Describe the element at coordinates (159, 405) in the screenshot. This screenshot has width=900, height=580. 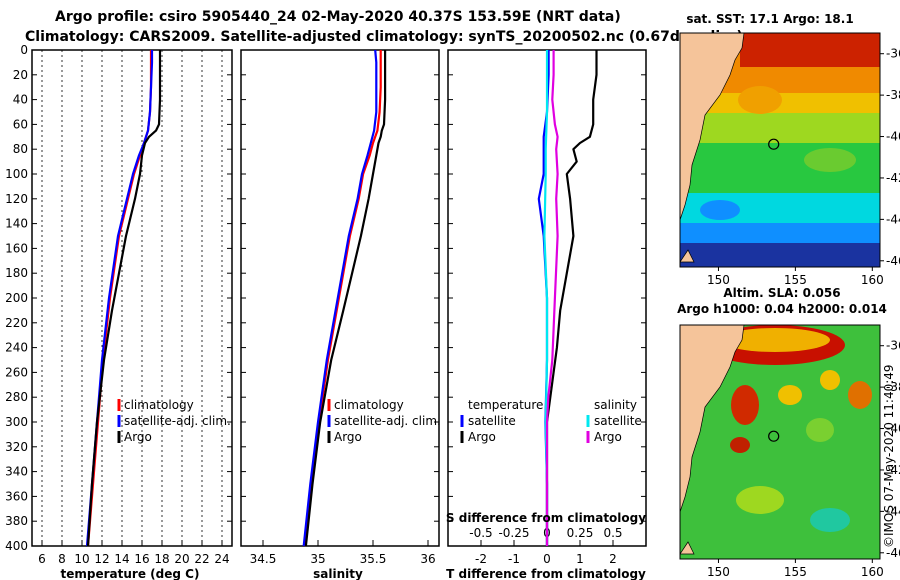
I see `legend-climatology-label: climatology` at that location.